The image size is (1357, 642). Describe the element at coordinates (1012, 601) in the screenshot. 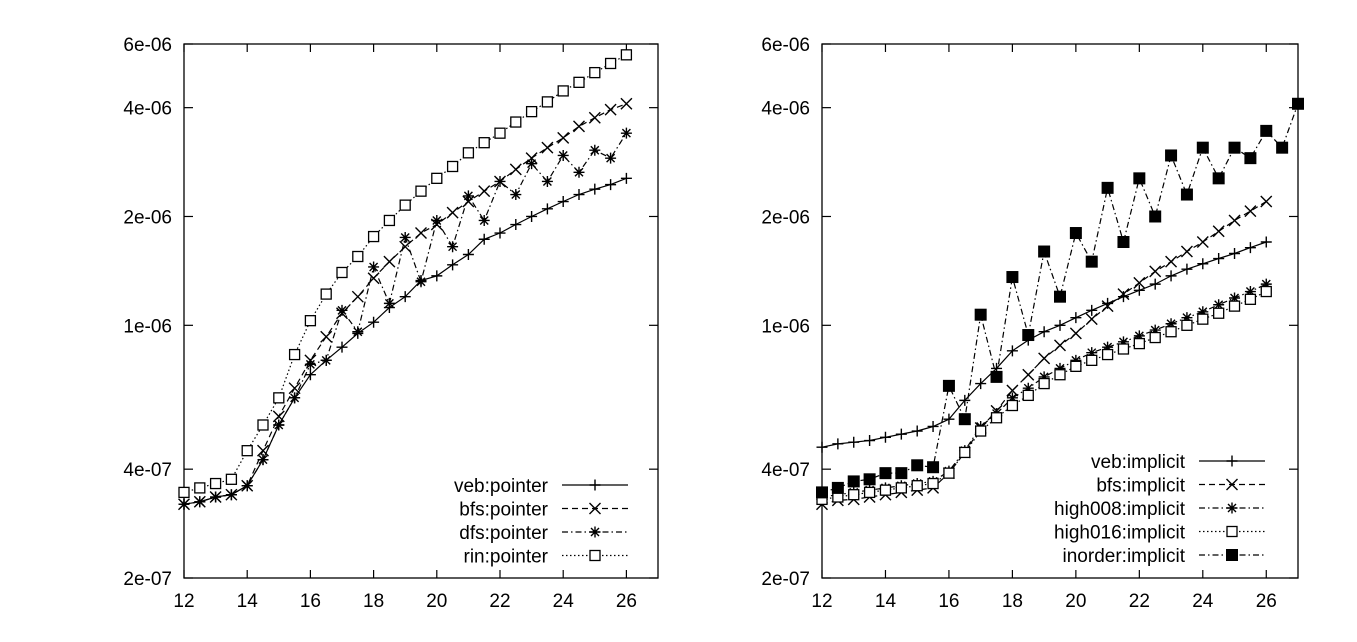

I see `x-tick-label: 18` at that location.